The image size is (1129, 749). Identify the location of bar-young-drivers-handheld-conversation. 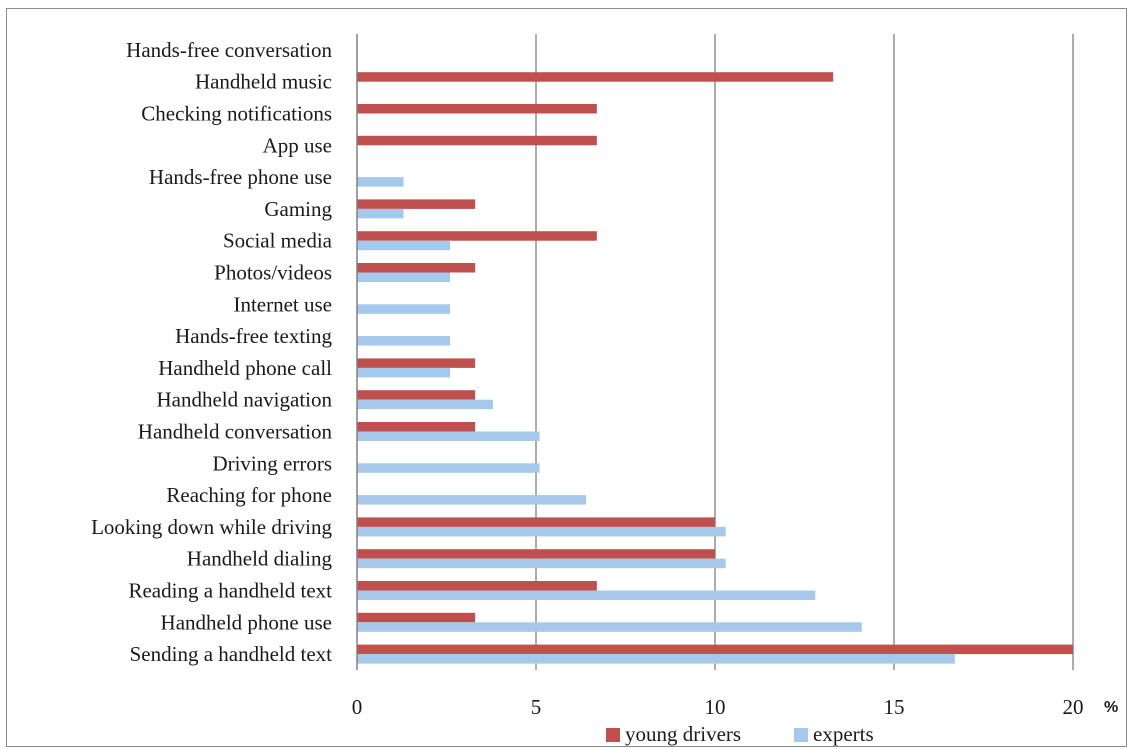
(416, 427).